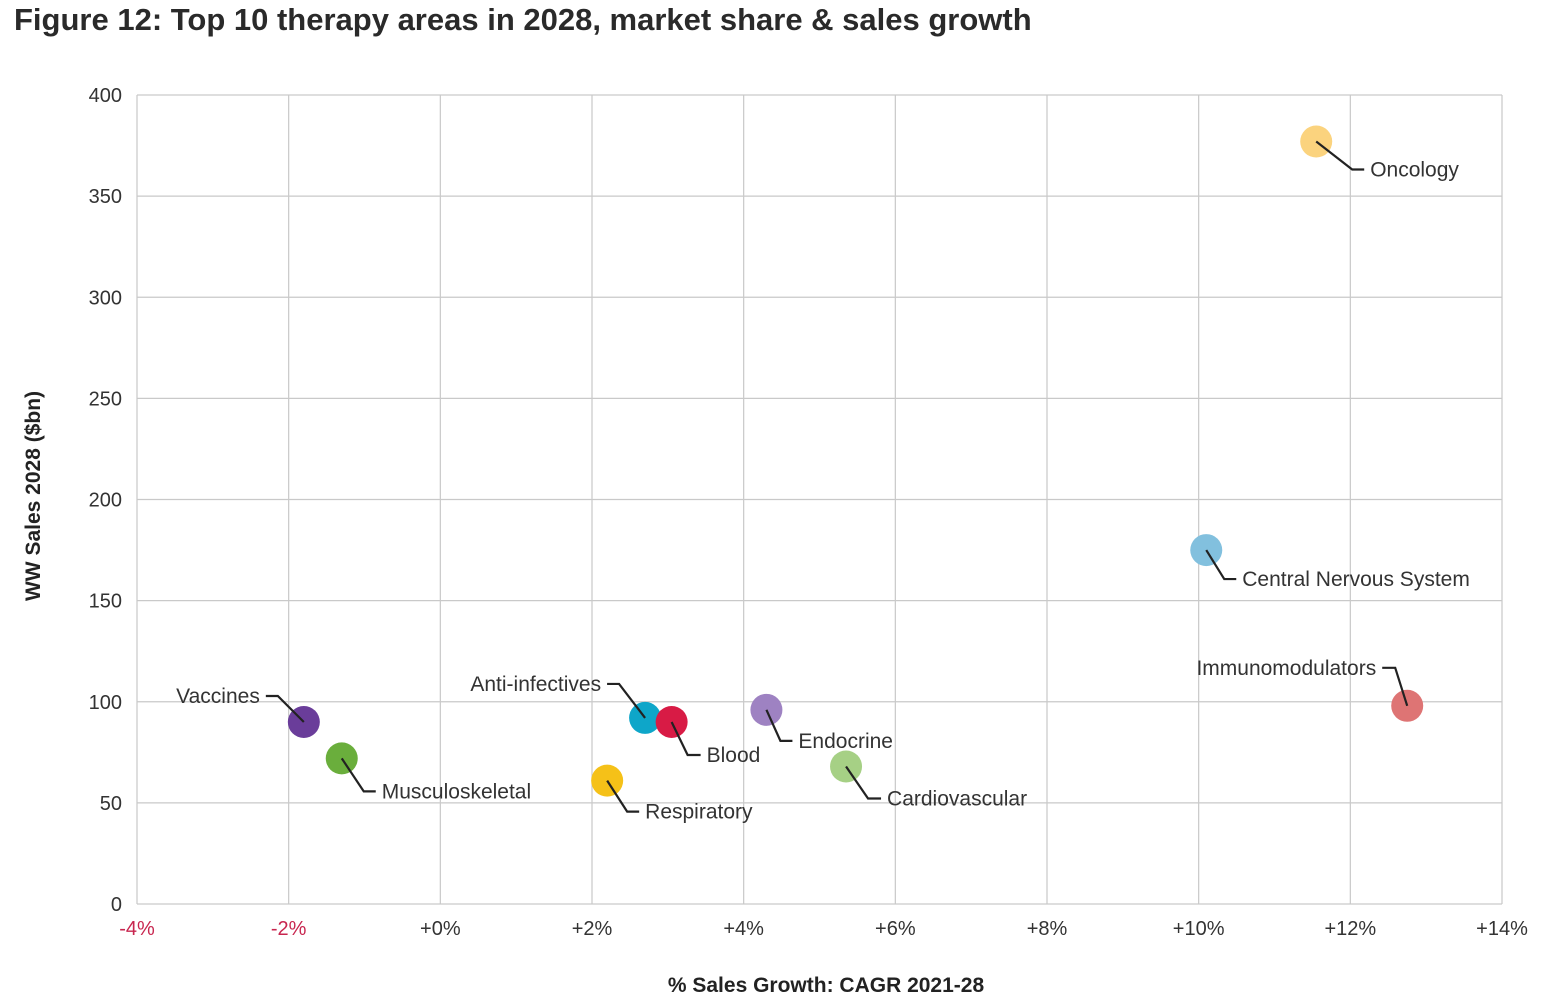 This screenshot has height=1004, width=1550. I want to click on x-tick-label: +12%, so click(1350, 929).